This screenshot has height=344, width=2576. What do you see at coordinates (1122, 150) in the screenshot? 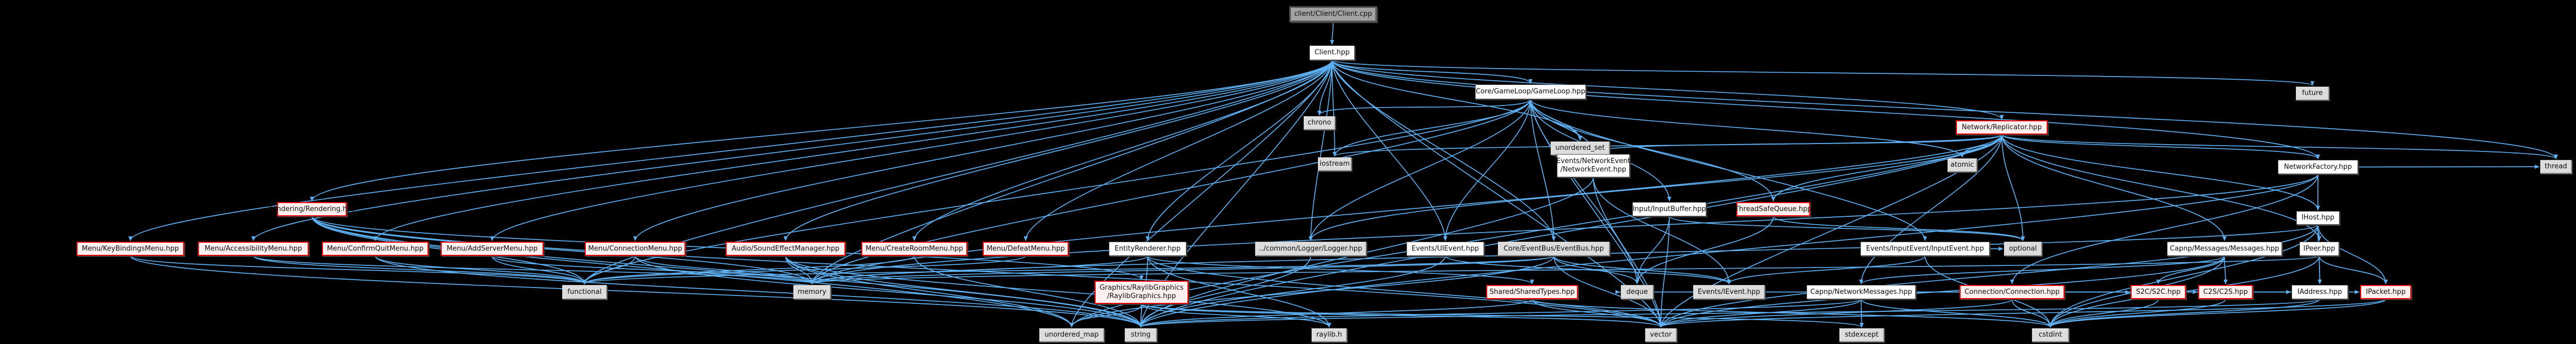
I see `edge-client_hpp-menu_createroom` at bounding box center [1122, 150].